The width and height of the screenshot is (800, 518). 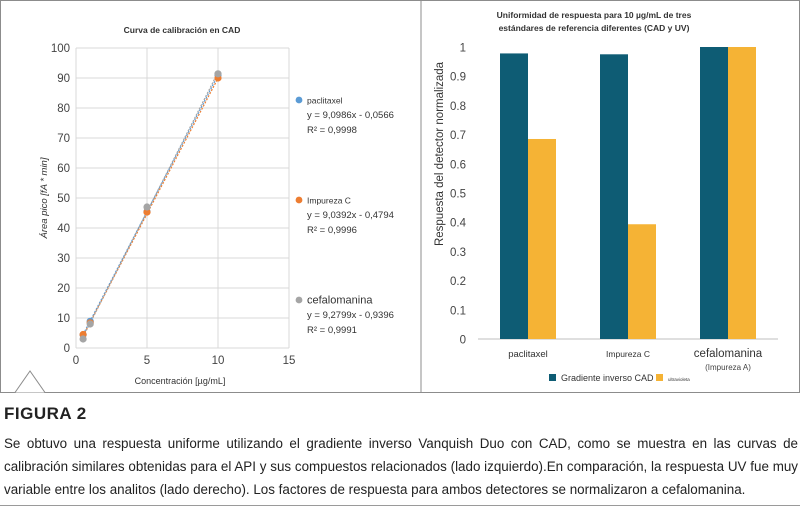 What do you see at coordinates (289, 361) in the screenshot?
I see `calibration-x-tick-label: 15` at bounding box center [289, 361].